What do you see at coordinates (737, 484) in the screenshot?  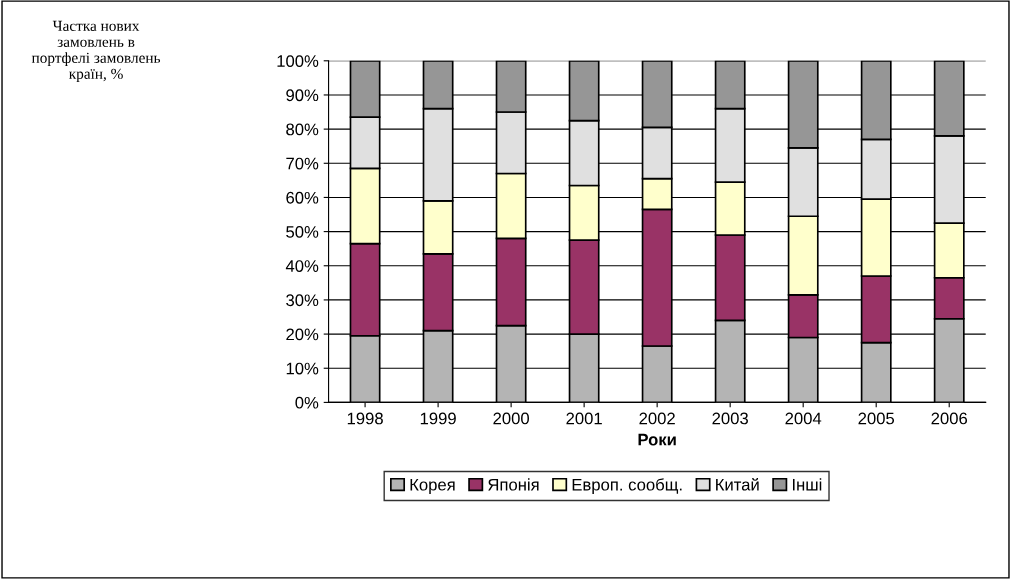 I see `legend-label: Китай` at bounding box center [737, 484].